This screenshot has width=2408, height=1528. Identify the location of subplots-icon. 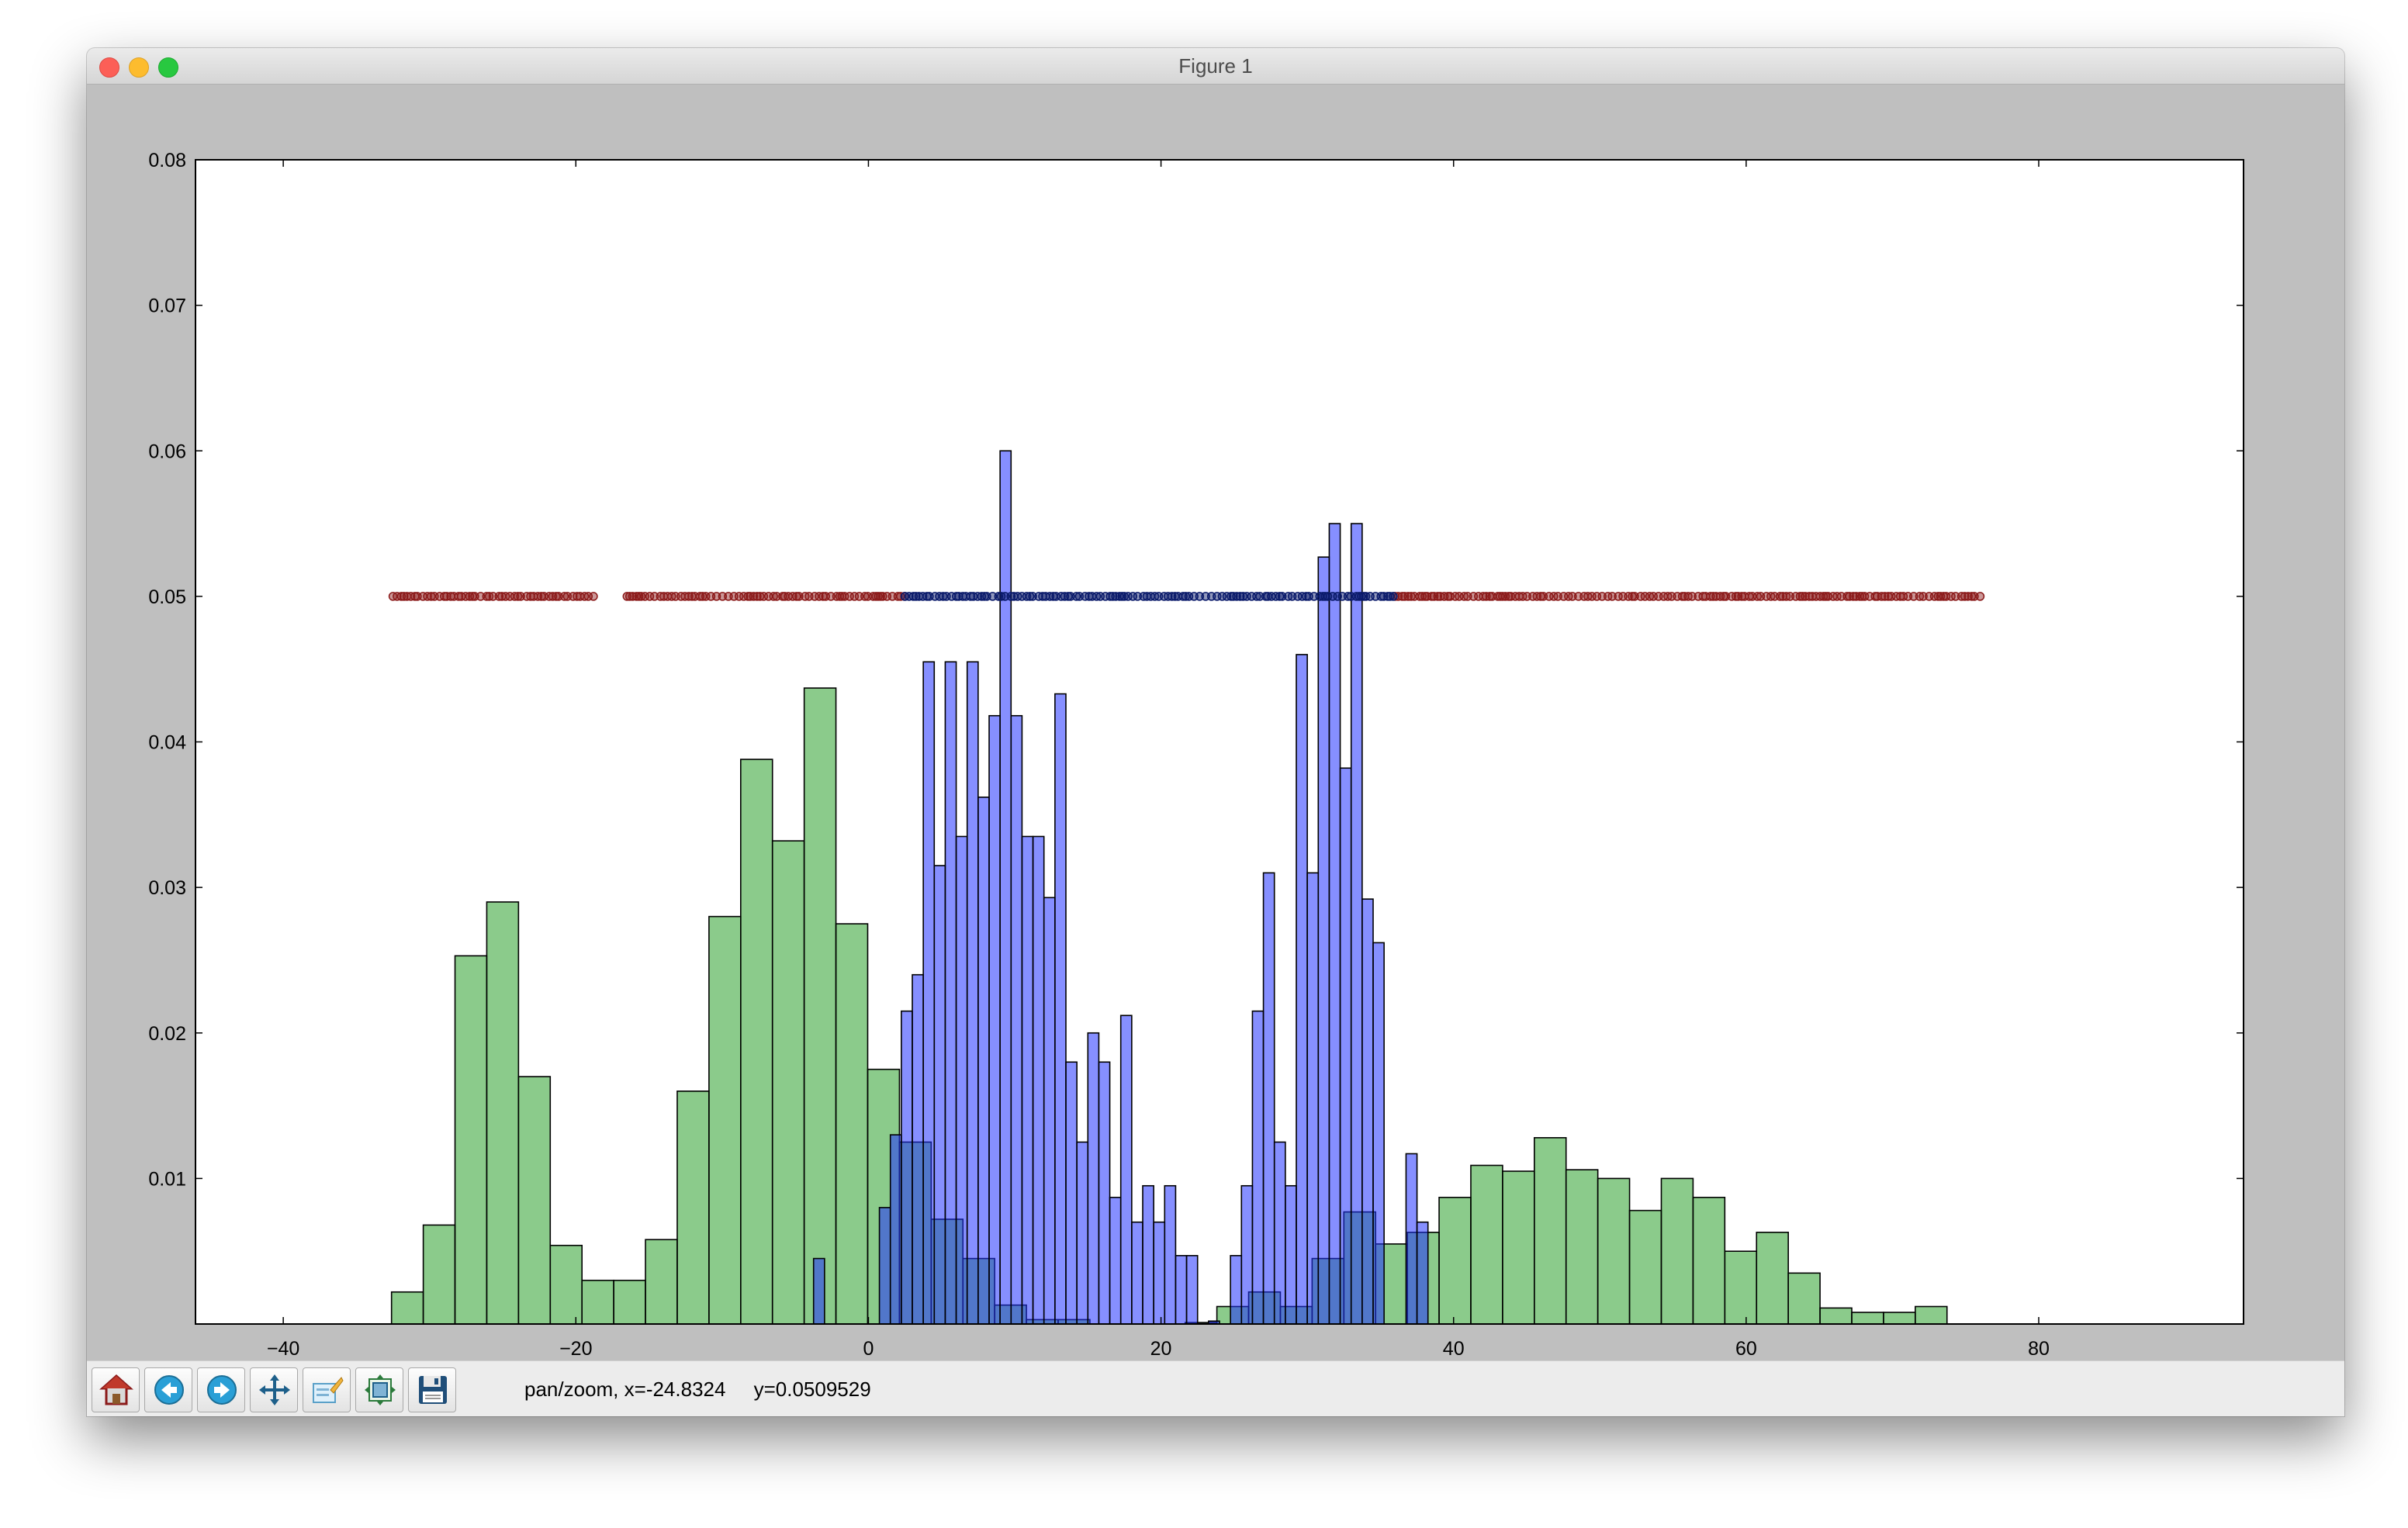
(380, 1389).